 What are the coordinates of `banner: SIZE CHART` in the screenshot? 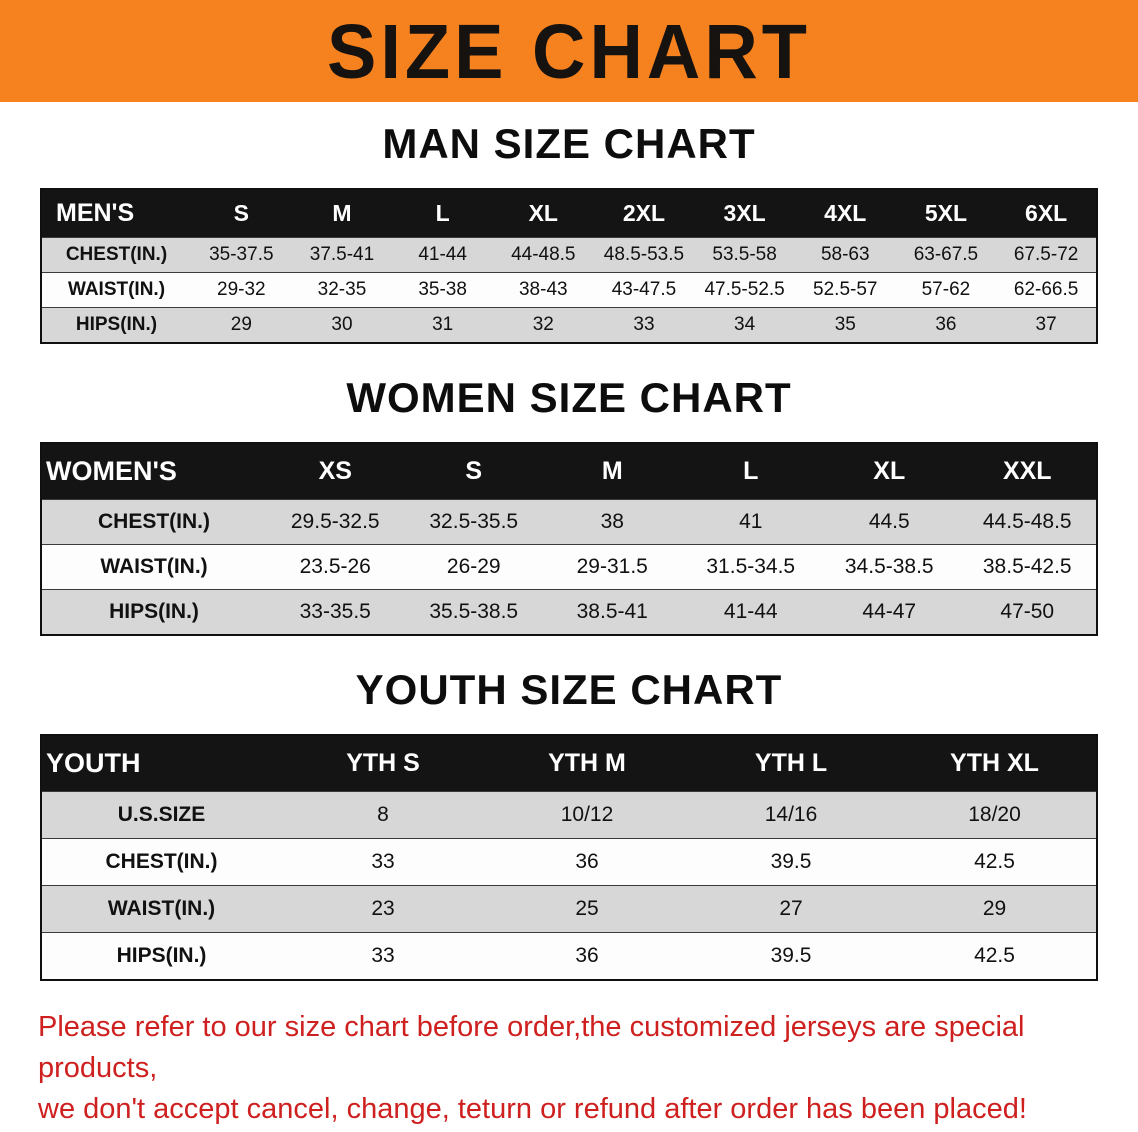 It's located at (569, 51).